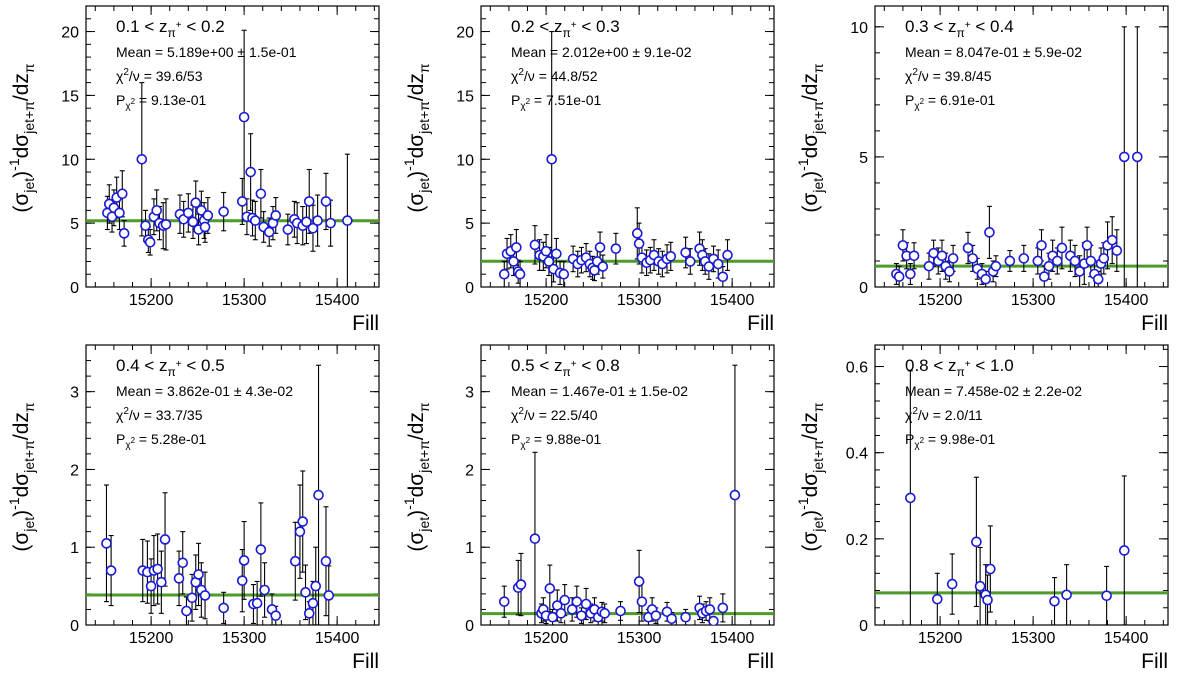 This screenshot has width=1181, height=677. I want to click on y-tick-label: 2, so click(469, 470).